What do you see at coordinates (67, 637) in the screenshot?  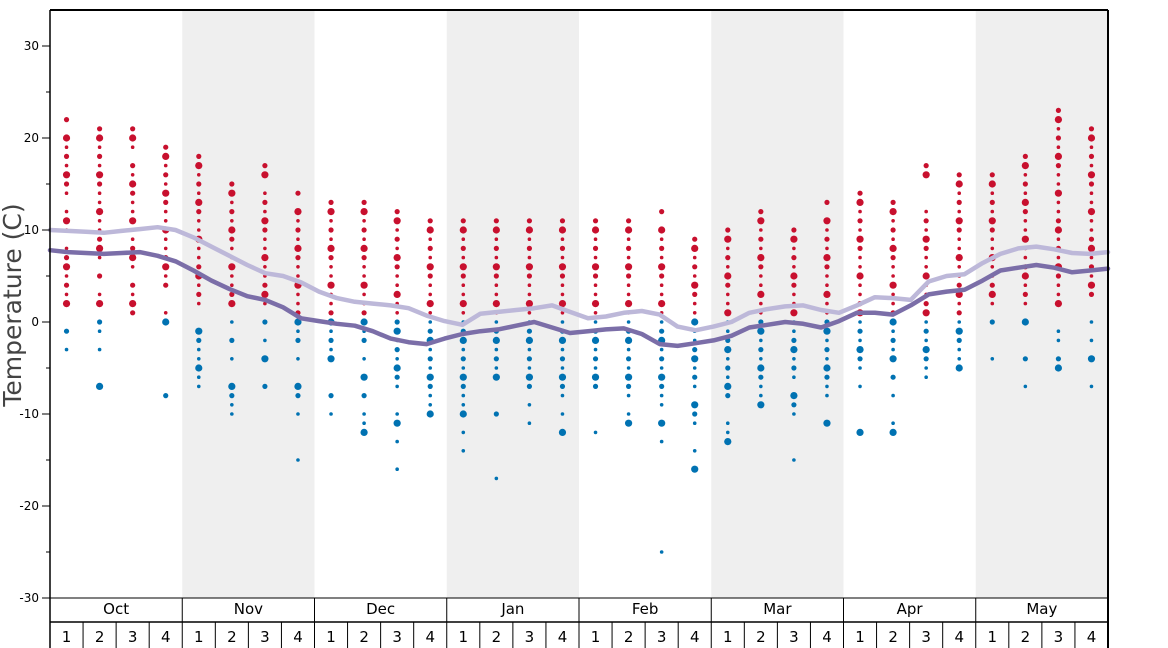 I see `week-label: 1` at bounding box center [67, 637].